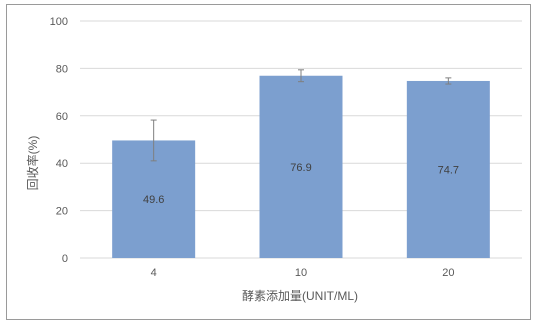 Image resolution: width=538 pixels, height=324 pixels. Describe the element at coordinates (62, 69) in the screenshot. I see `y-tick-label: 80` at that location.